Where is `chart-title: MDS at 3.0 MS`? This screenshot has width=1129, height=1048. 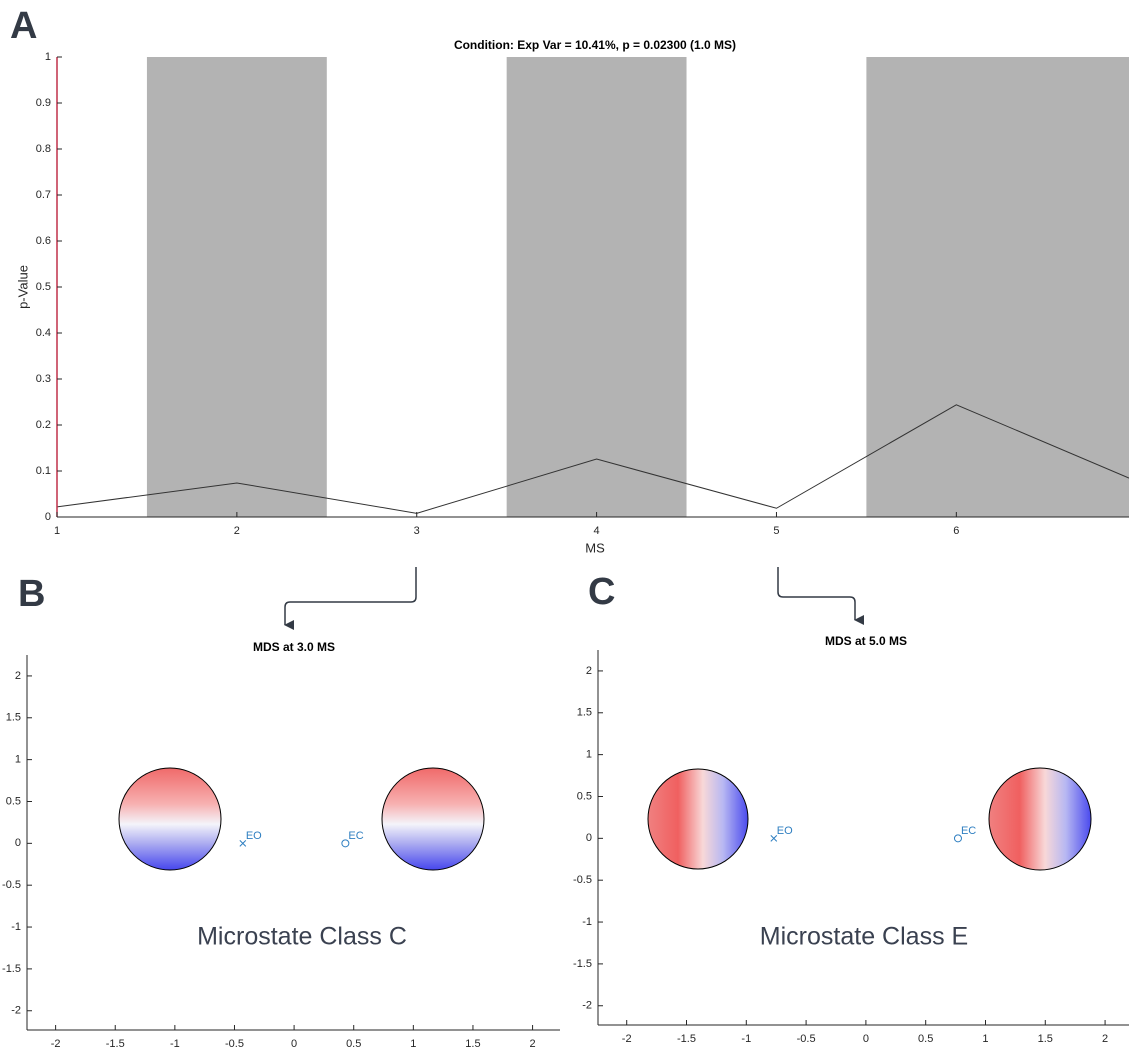
chart-title: MDS at 3.0 MS is located at coordinates (294, 647).